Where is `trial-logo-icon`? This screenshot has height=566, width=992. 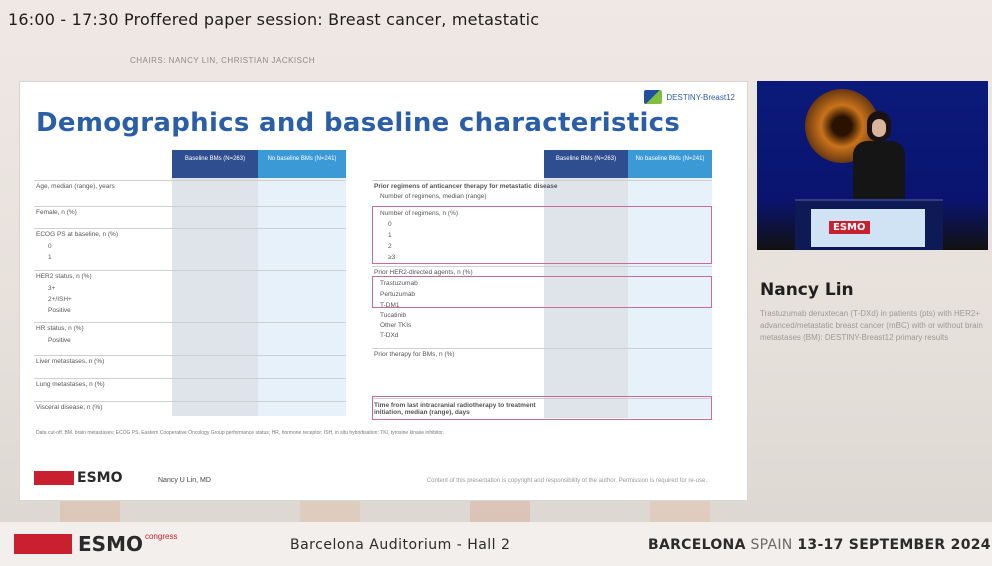 trial-logo-icon is located at coordinates (653, 97).